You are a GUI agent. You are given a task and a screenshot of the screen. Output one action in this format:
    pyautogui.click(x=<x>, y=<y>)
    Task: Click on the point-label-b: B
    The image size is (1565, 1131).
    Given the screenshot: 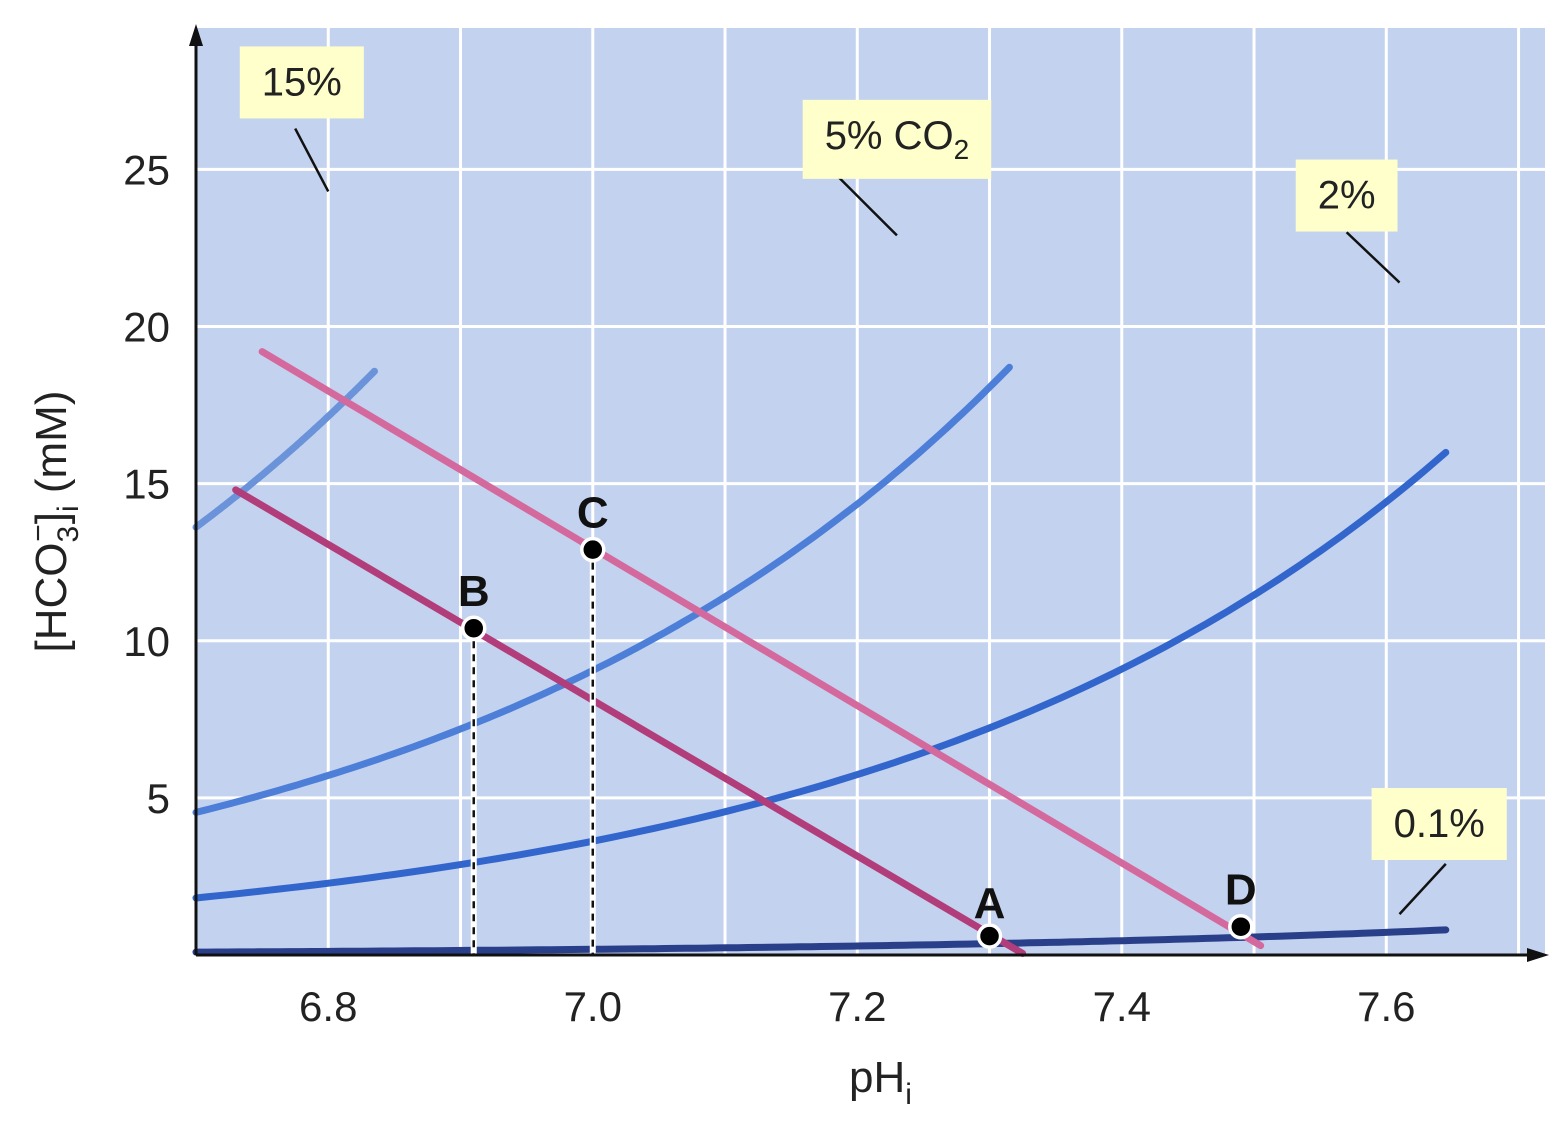 What is the action you would take?
    pyautogui.click(x=474, y=591)
    